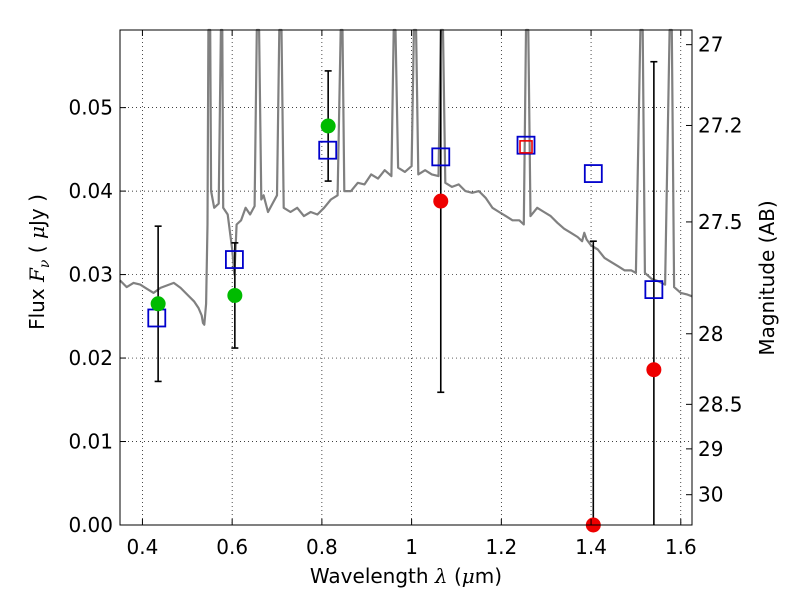  I want to click on y-axis-label: Flux Fν ( μJy ), so click(39, 262).